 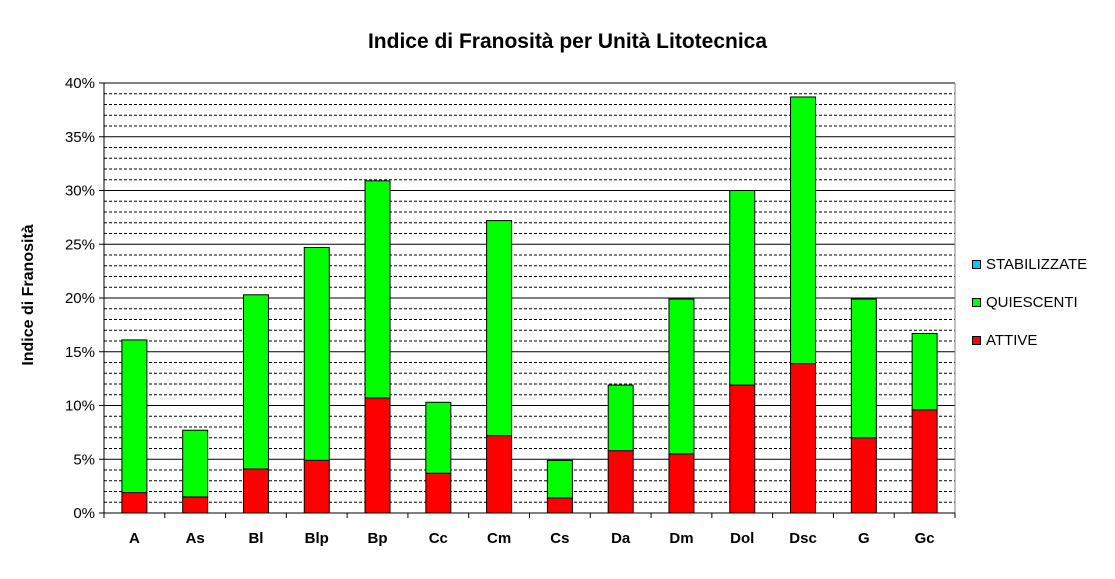 I want to click on bar-attive-as, so click(x=195, y=505).